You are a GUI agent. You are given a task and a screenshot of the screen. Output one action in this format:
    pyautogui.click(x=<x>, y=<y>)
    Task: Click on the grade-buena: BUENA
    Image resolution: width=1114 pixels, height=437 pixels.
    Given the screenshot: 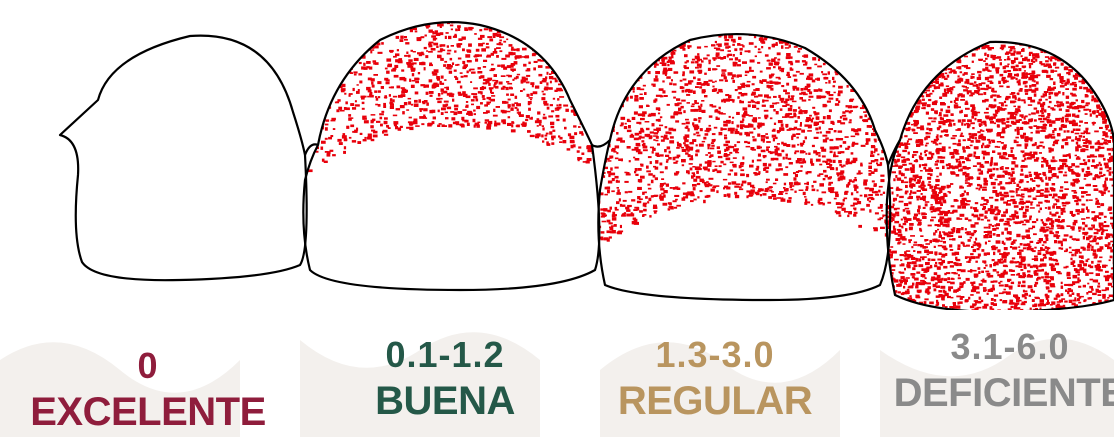 What is the action you would take?
    pyautogui.click(x=445, y=401)
    